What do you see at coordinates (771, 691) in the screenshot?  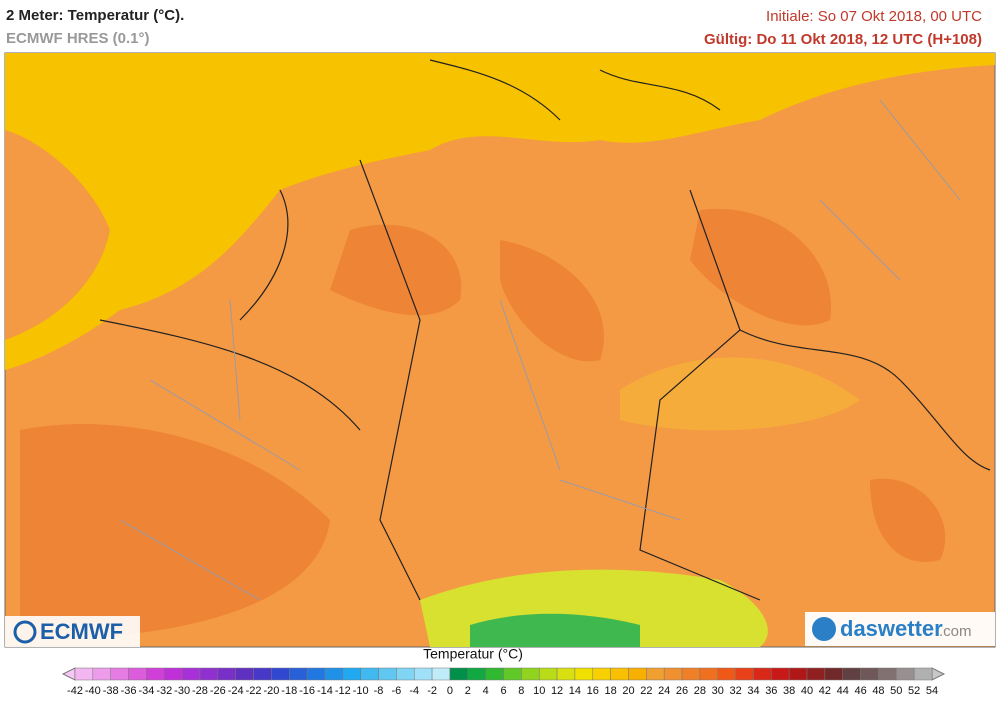 I see `colorbar-tick-label: 36` at bounding box center [771, 691].